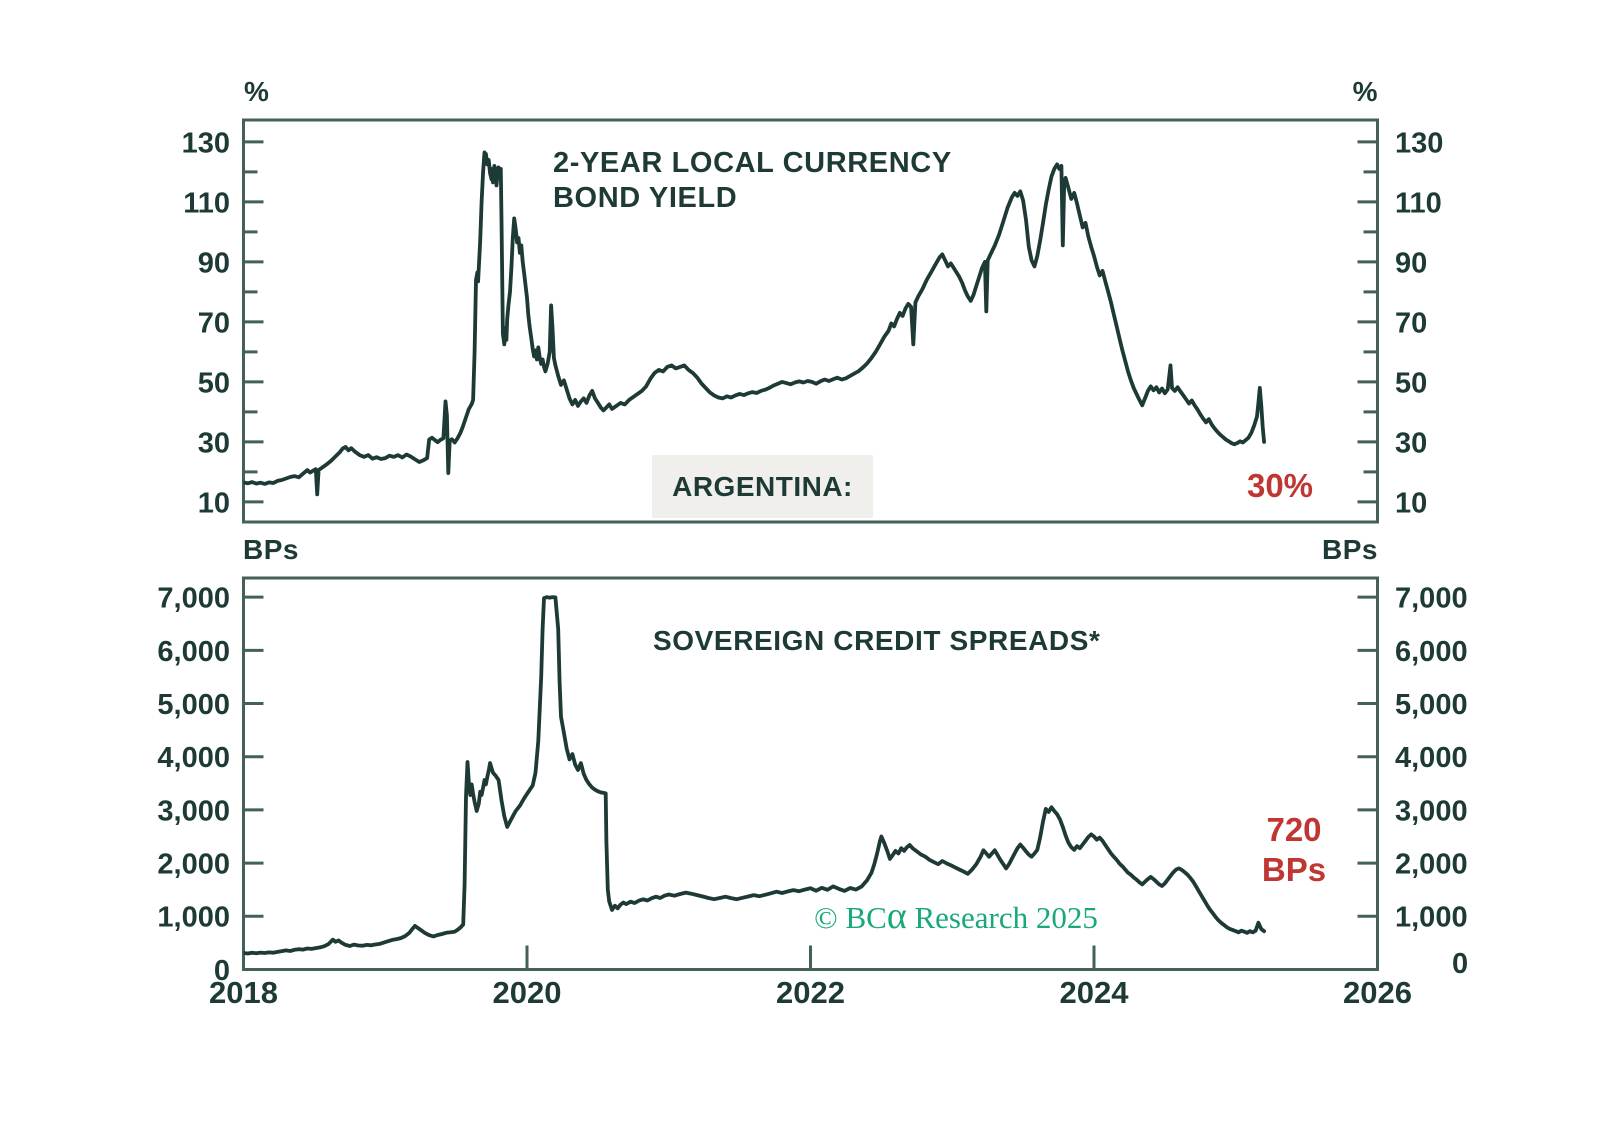 The width and height of the screenshot is (1598, 1144). What do you see at coordinates (1418, 203) in the screenshot?
I see `y-tick-label-right: 110` at bounding box center [1418, 203].